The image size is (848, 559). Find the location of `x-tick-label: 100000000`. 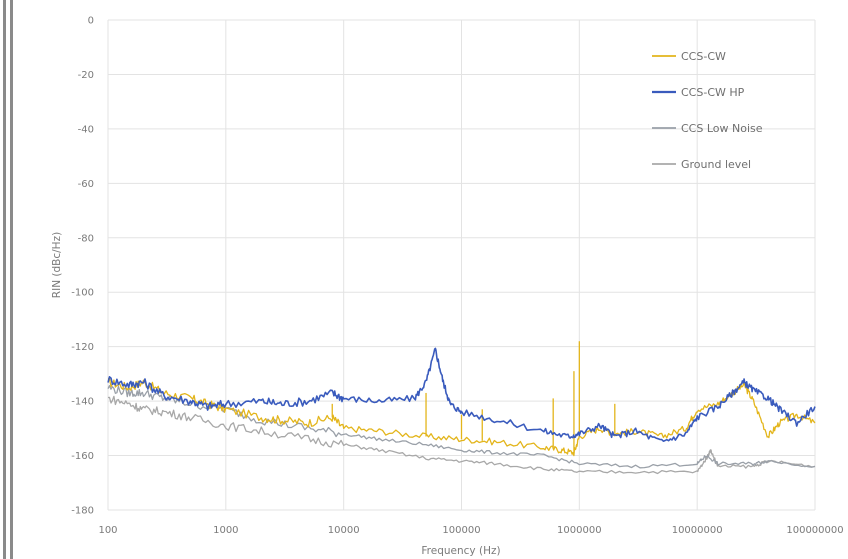

x-tick-label: 100000000 is located at coordinates (814, 530).